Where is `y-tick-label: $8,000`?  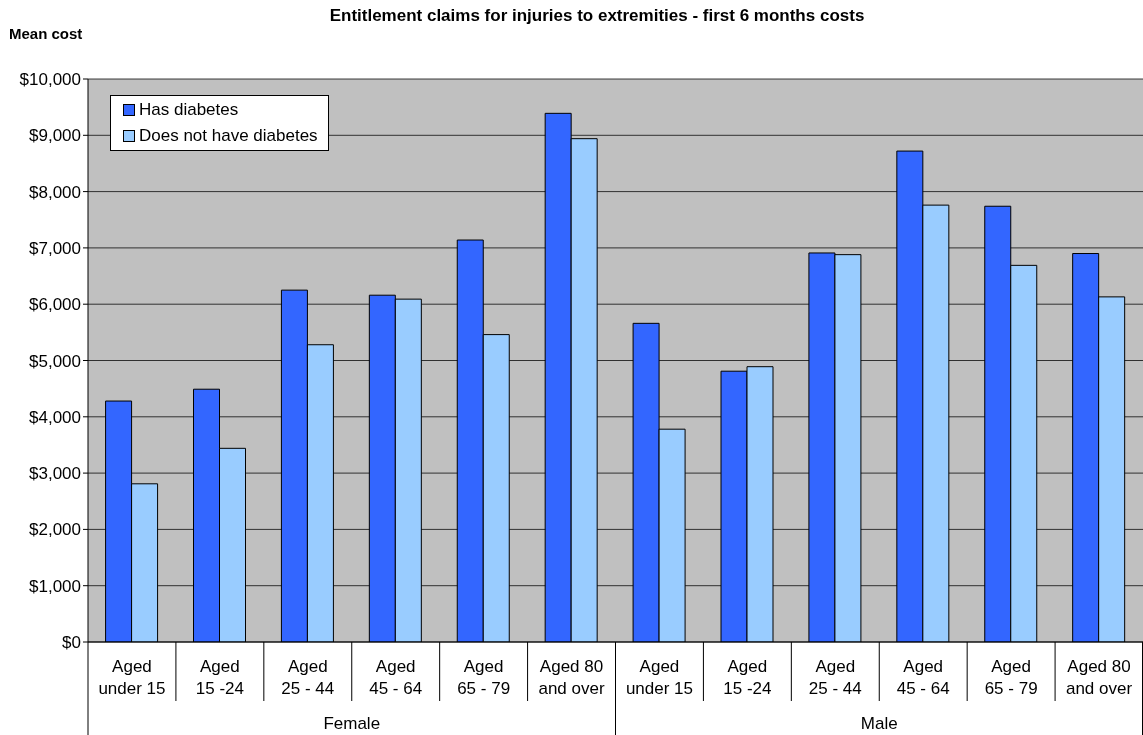 y-tick-label: $8,000 is located at coordinates (55, 192).